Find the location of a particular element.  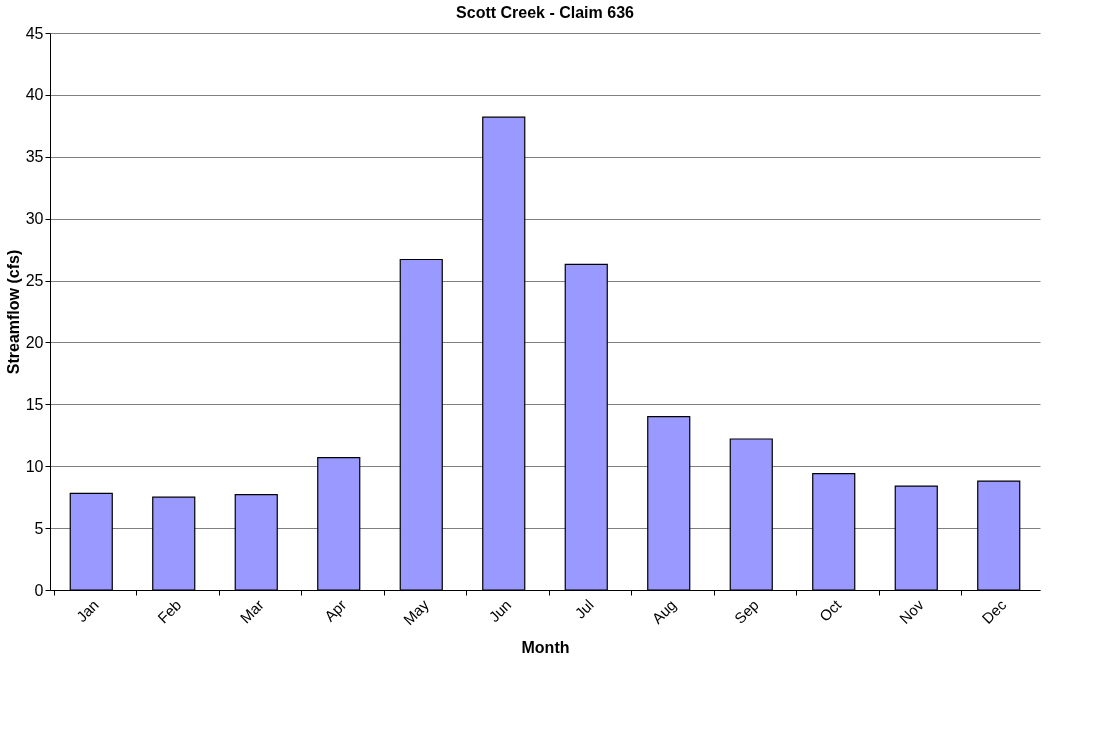

y-tick-label: 35 is located at coordinates (34, 157).